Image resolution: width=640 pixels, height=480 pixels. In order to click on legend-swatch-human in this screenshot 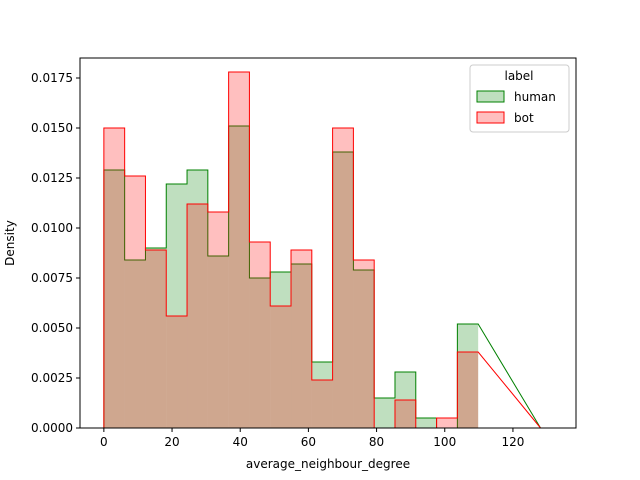, I will do `click(490, 96)`.